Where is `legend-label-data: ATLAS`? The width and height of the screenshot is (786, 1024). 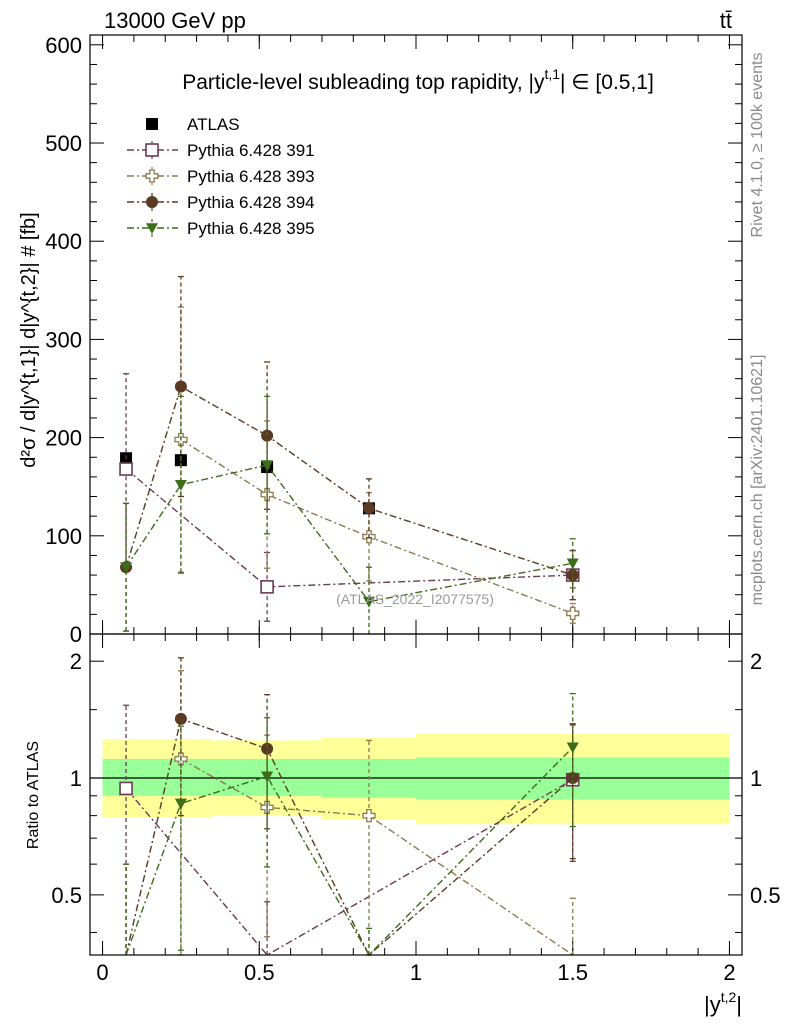
legend-label-data: ATLAS is located at coordinates (213, 124).